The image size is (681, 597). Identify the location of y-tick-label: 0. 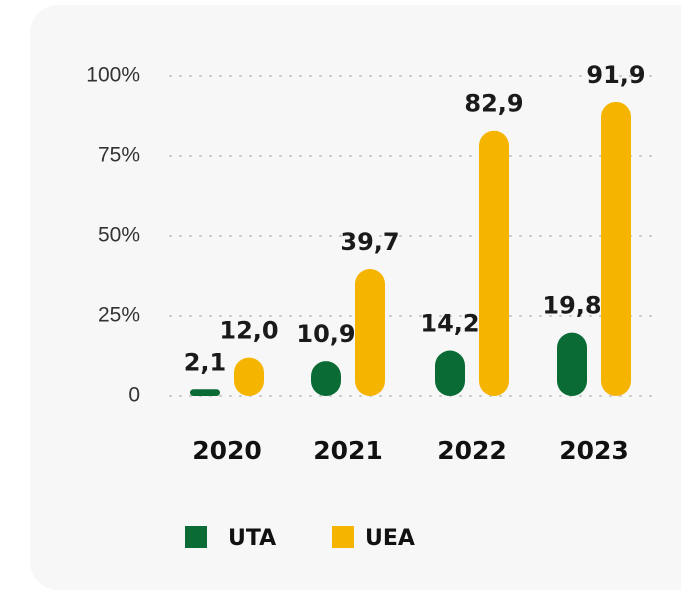
(134, 395).